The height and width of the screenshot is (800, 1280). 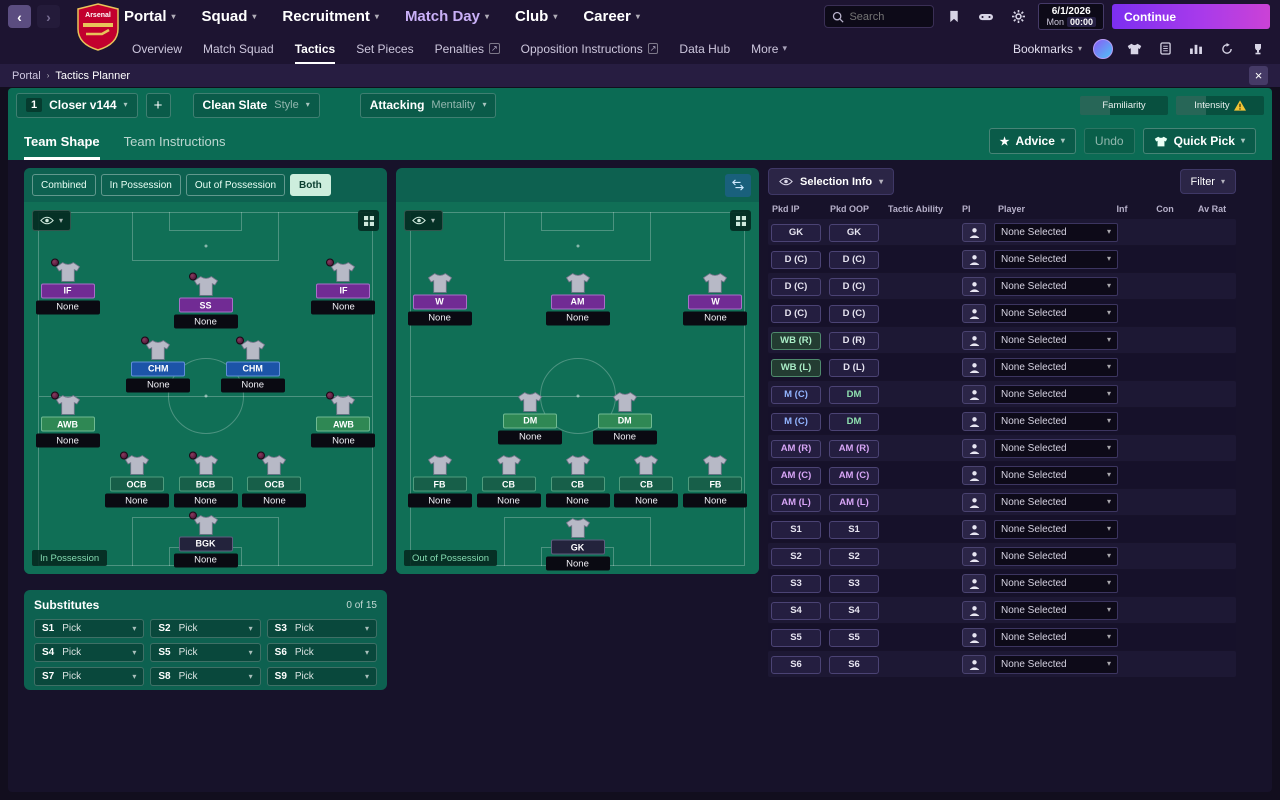 I want to click on pitch-player: FB None, so click(x=440, y=481).